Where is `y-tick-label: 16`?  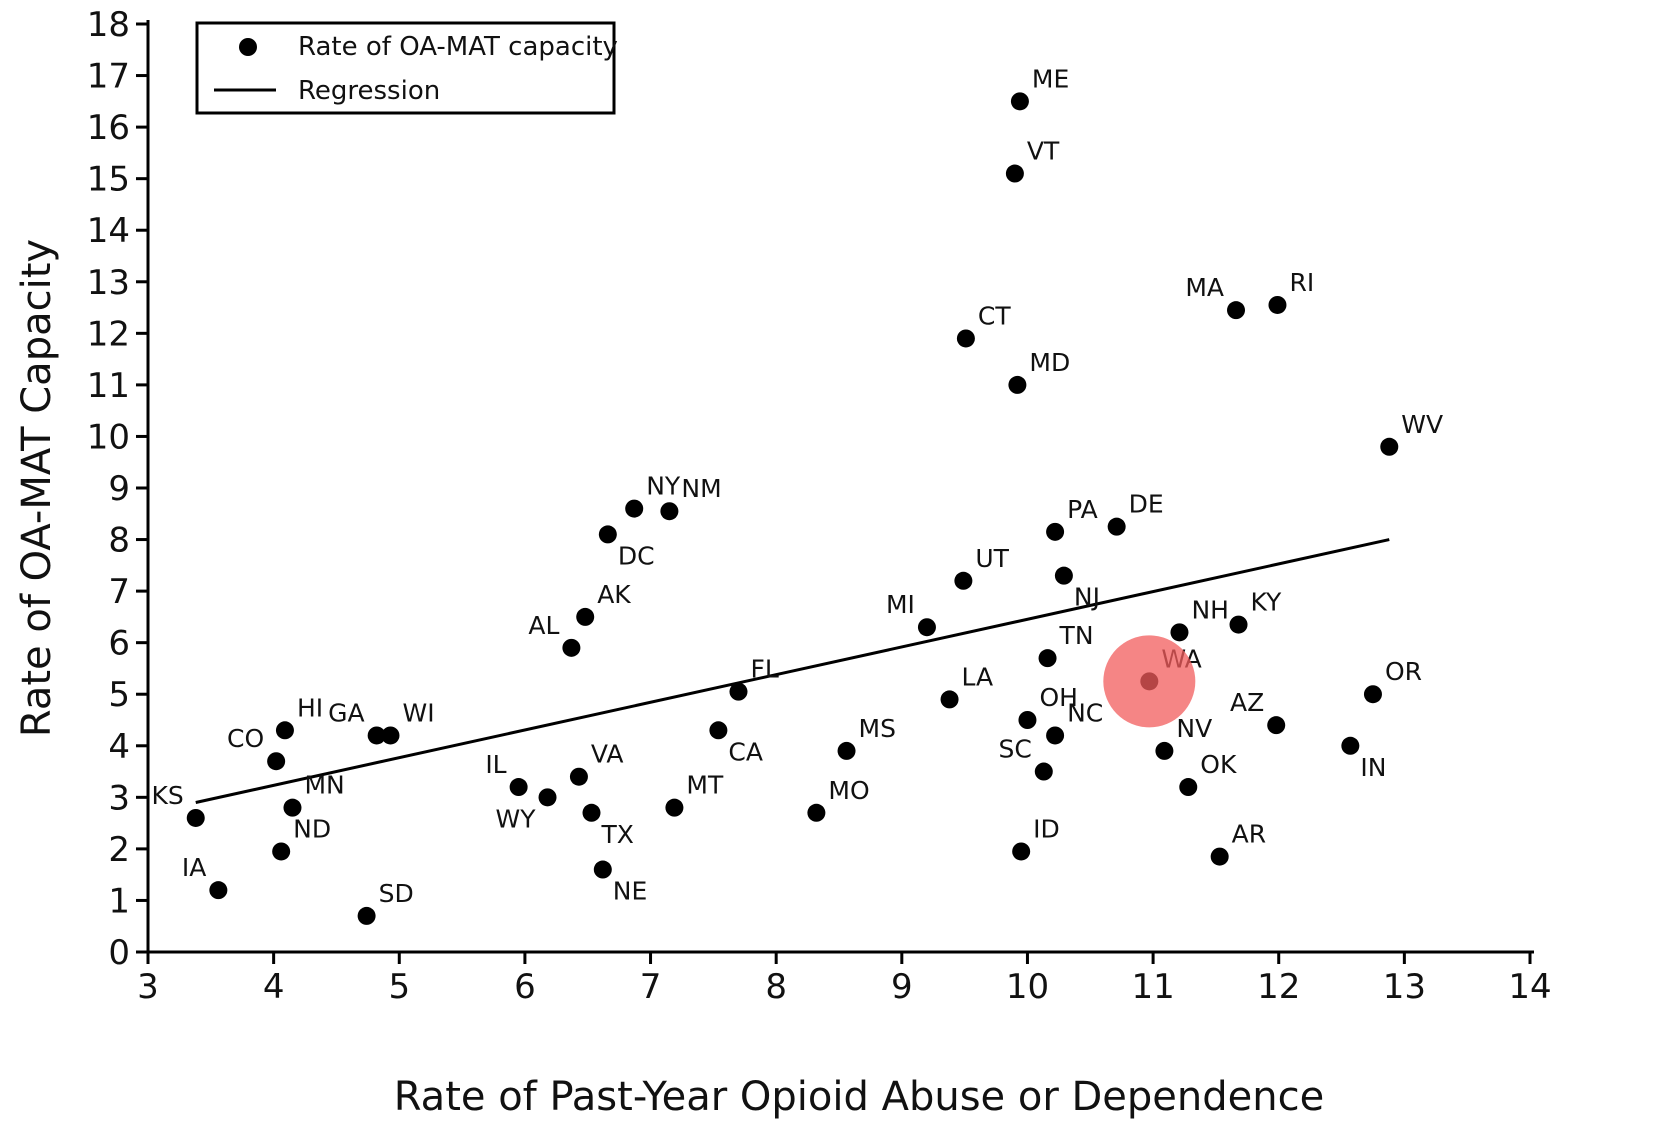 y-tick-label: 16 is located at coordinates (108, 128).